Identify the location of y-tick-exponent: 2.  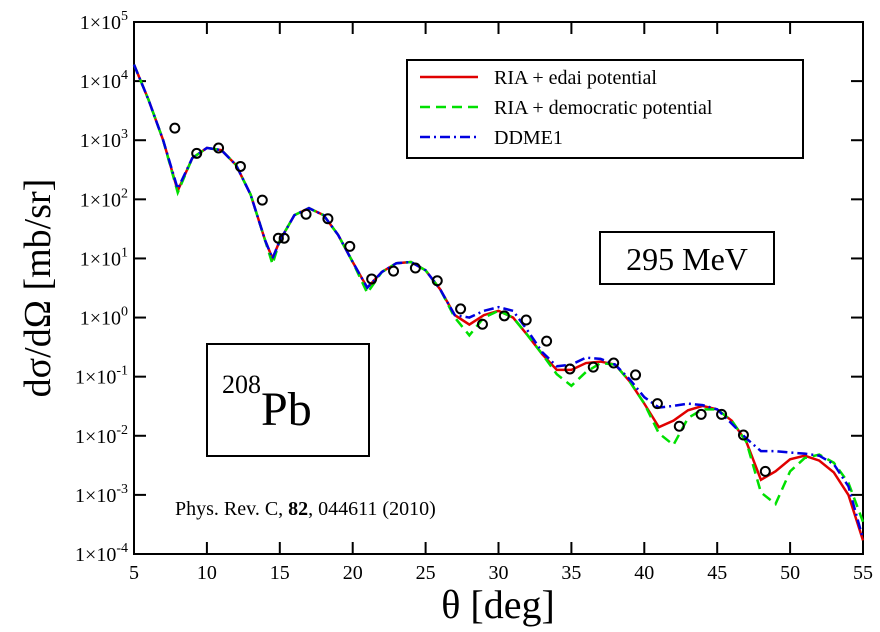
(124, 193).